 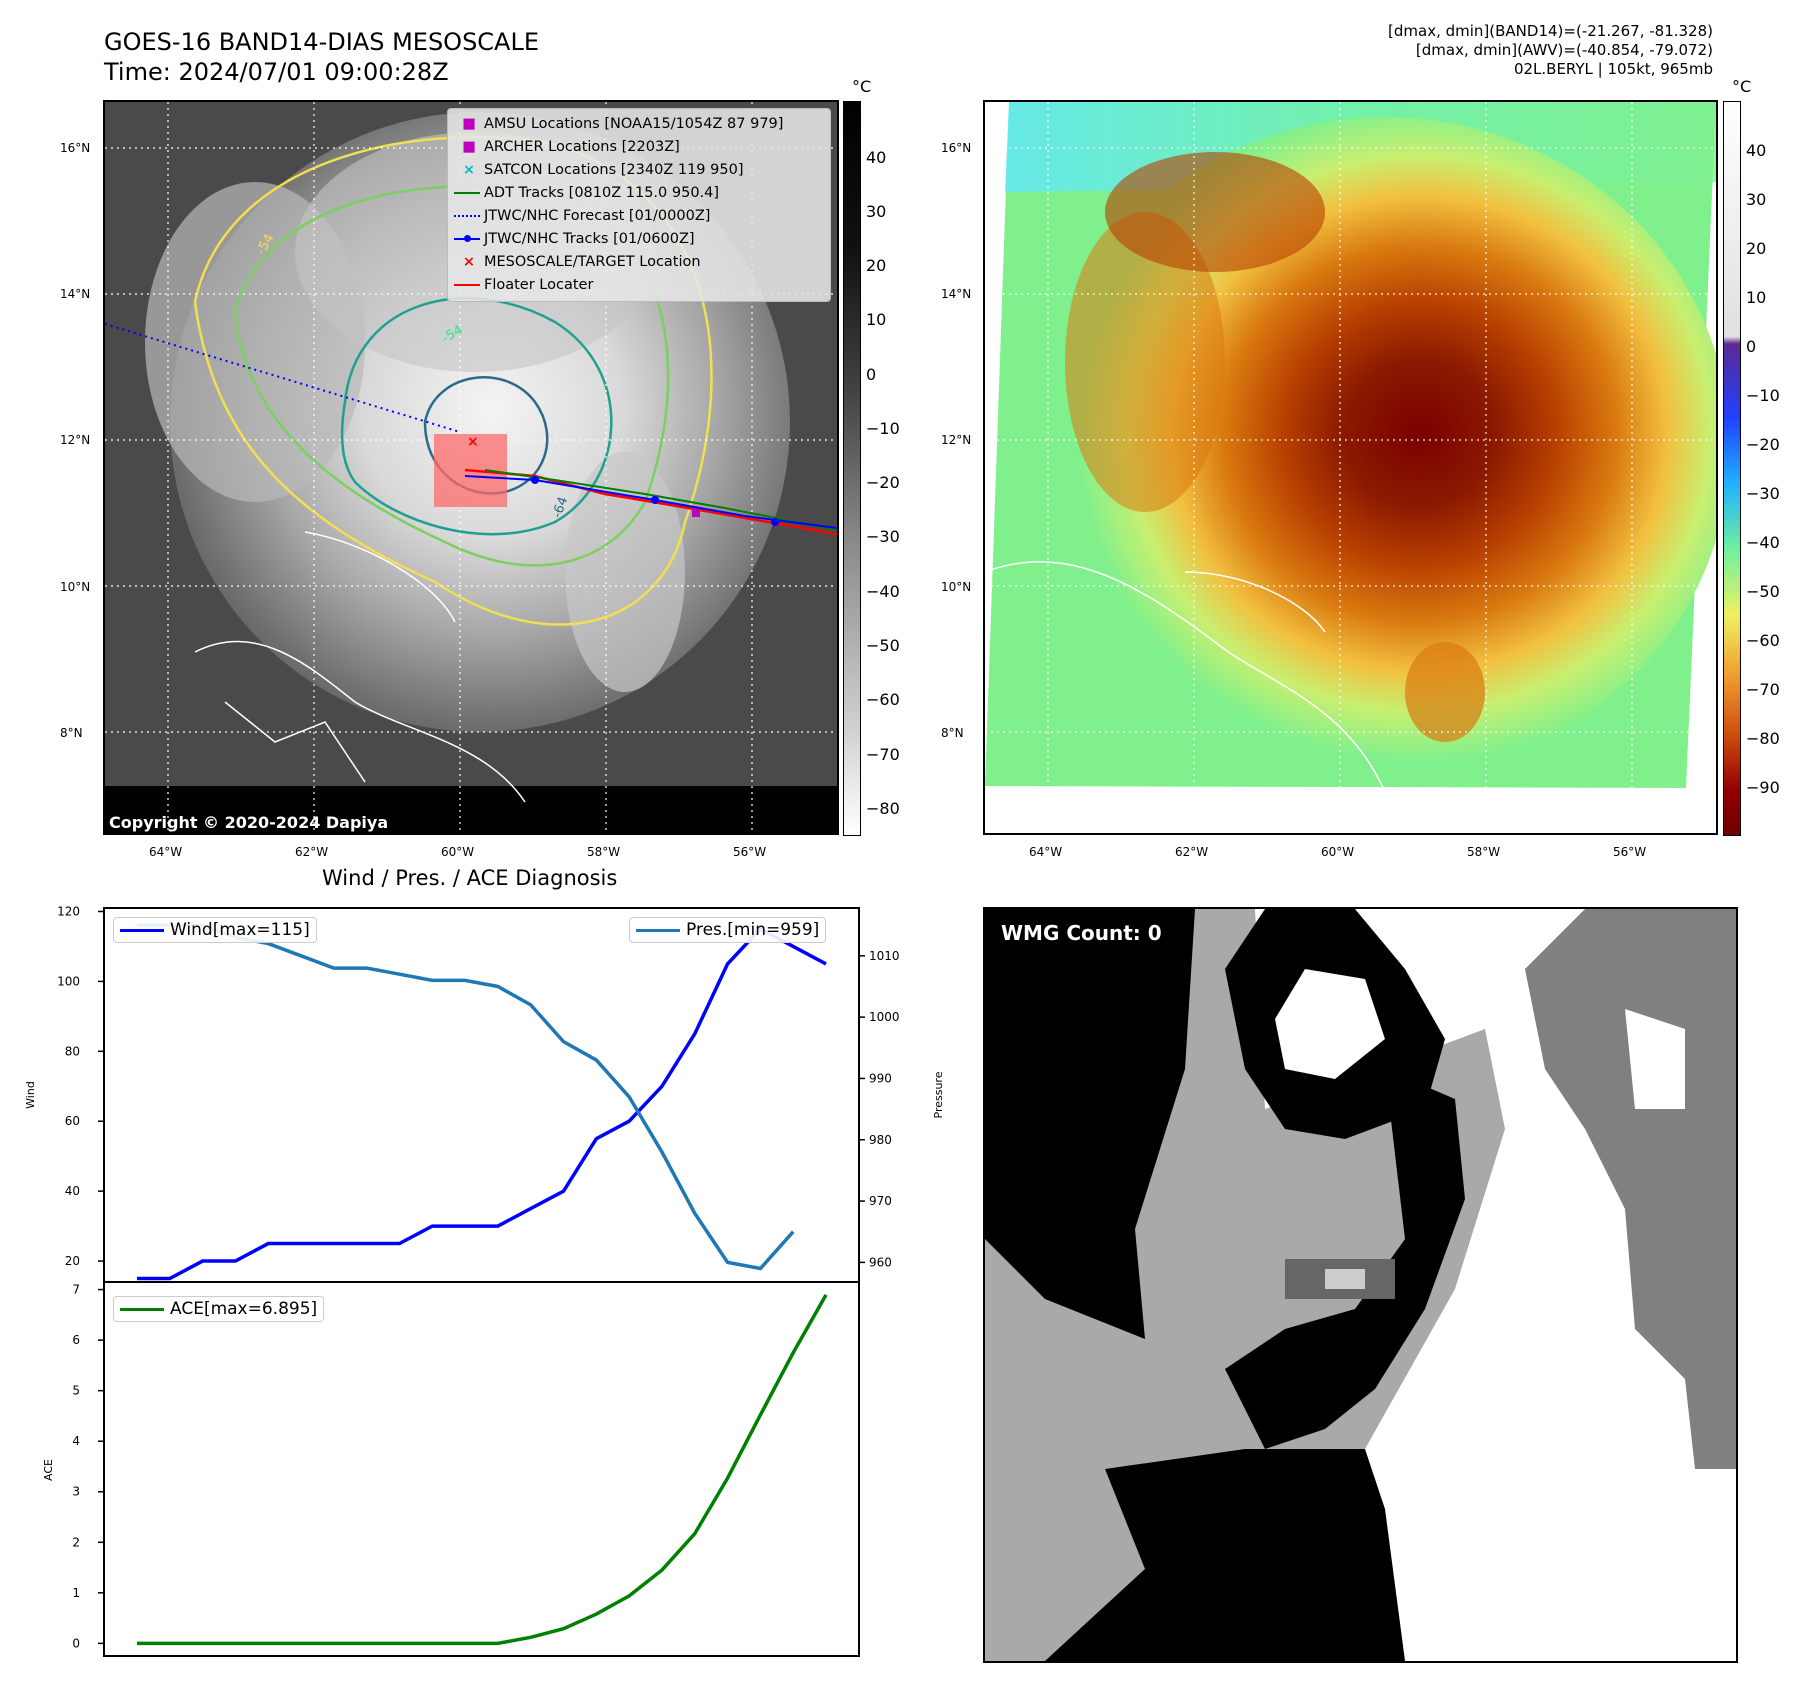 I want to click on lat-label-14n-right: 14°N, so click(x=956, y=294).